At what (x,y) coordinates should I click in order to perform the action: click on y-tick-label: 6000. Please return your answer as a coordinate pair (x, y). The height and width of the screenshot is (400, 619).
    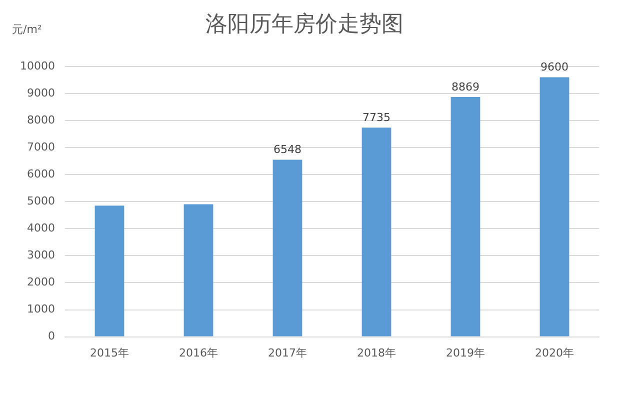
    Looking at the image, I should click on (40, 173).